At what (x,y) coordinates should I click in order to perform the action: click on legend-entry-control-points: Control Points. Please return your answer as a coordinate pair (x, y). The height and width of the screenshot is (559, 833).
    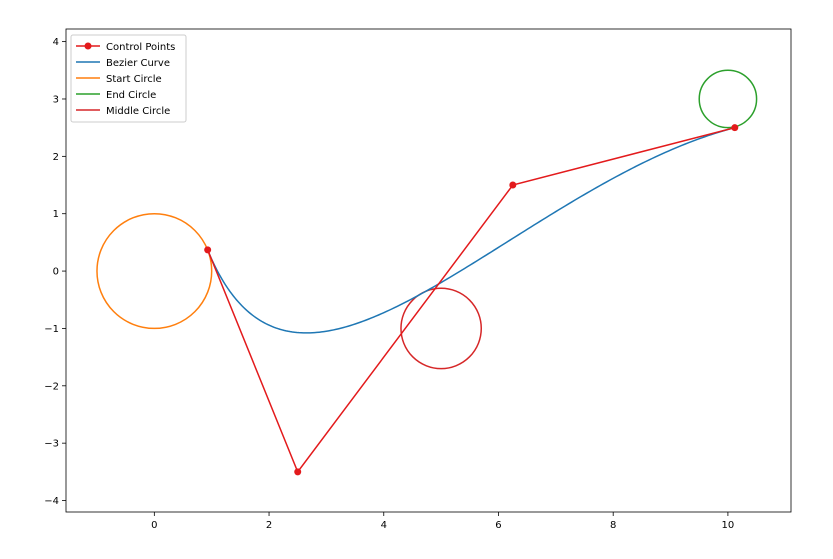
    Looking at the image, I should click on (125, 47).